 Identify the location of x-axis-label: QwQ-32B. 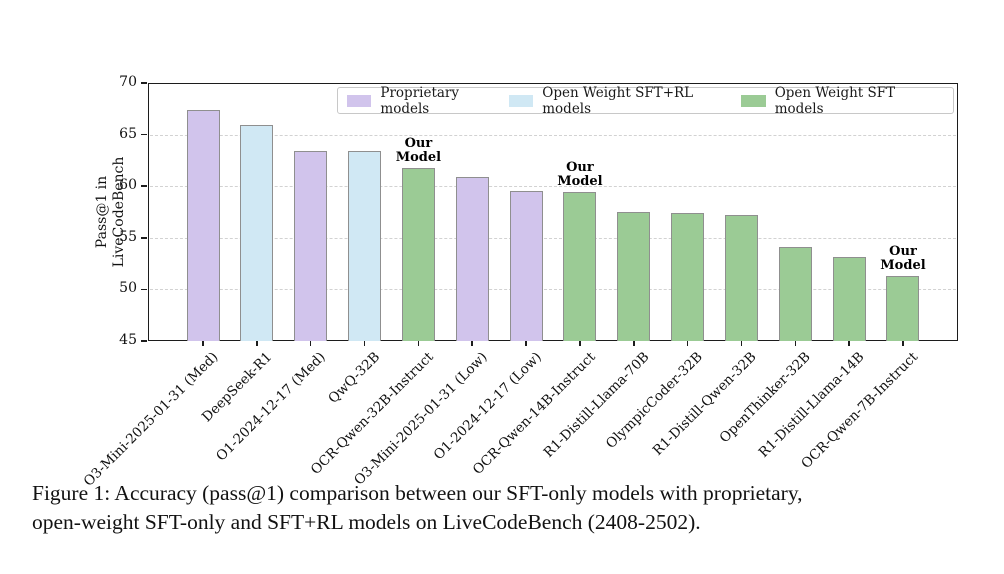
(353, 378).